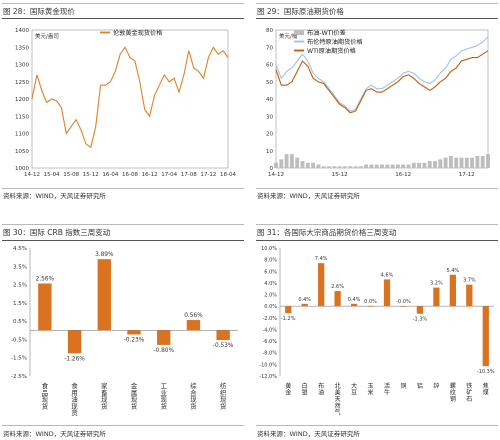 The height and width of the screenshot is (440, 500). Describe the element at coordinates (20, 322) in the screenshot. I see `y-tick-label: 0.5%` at that location.